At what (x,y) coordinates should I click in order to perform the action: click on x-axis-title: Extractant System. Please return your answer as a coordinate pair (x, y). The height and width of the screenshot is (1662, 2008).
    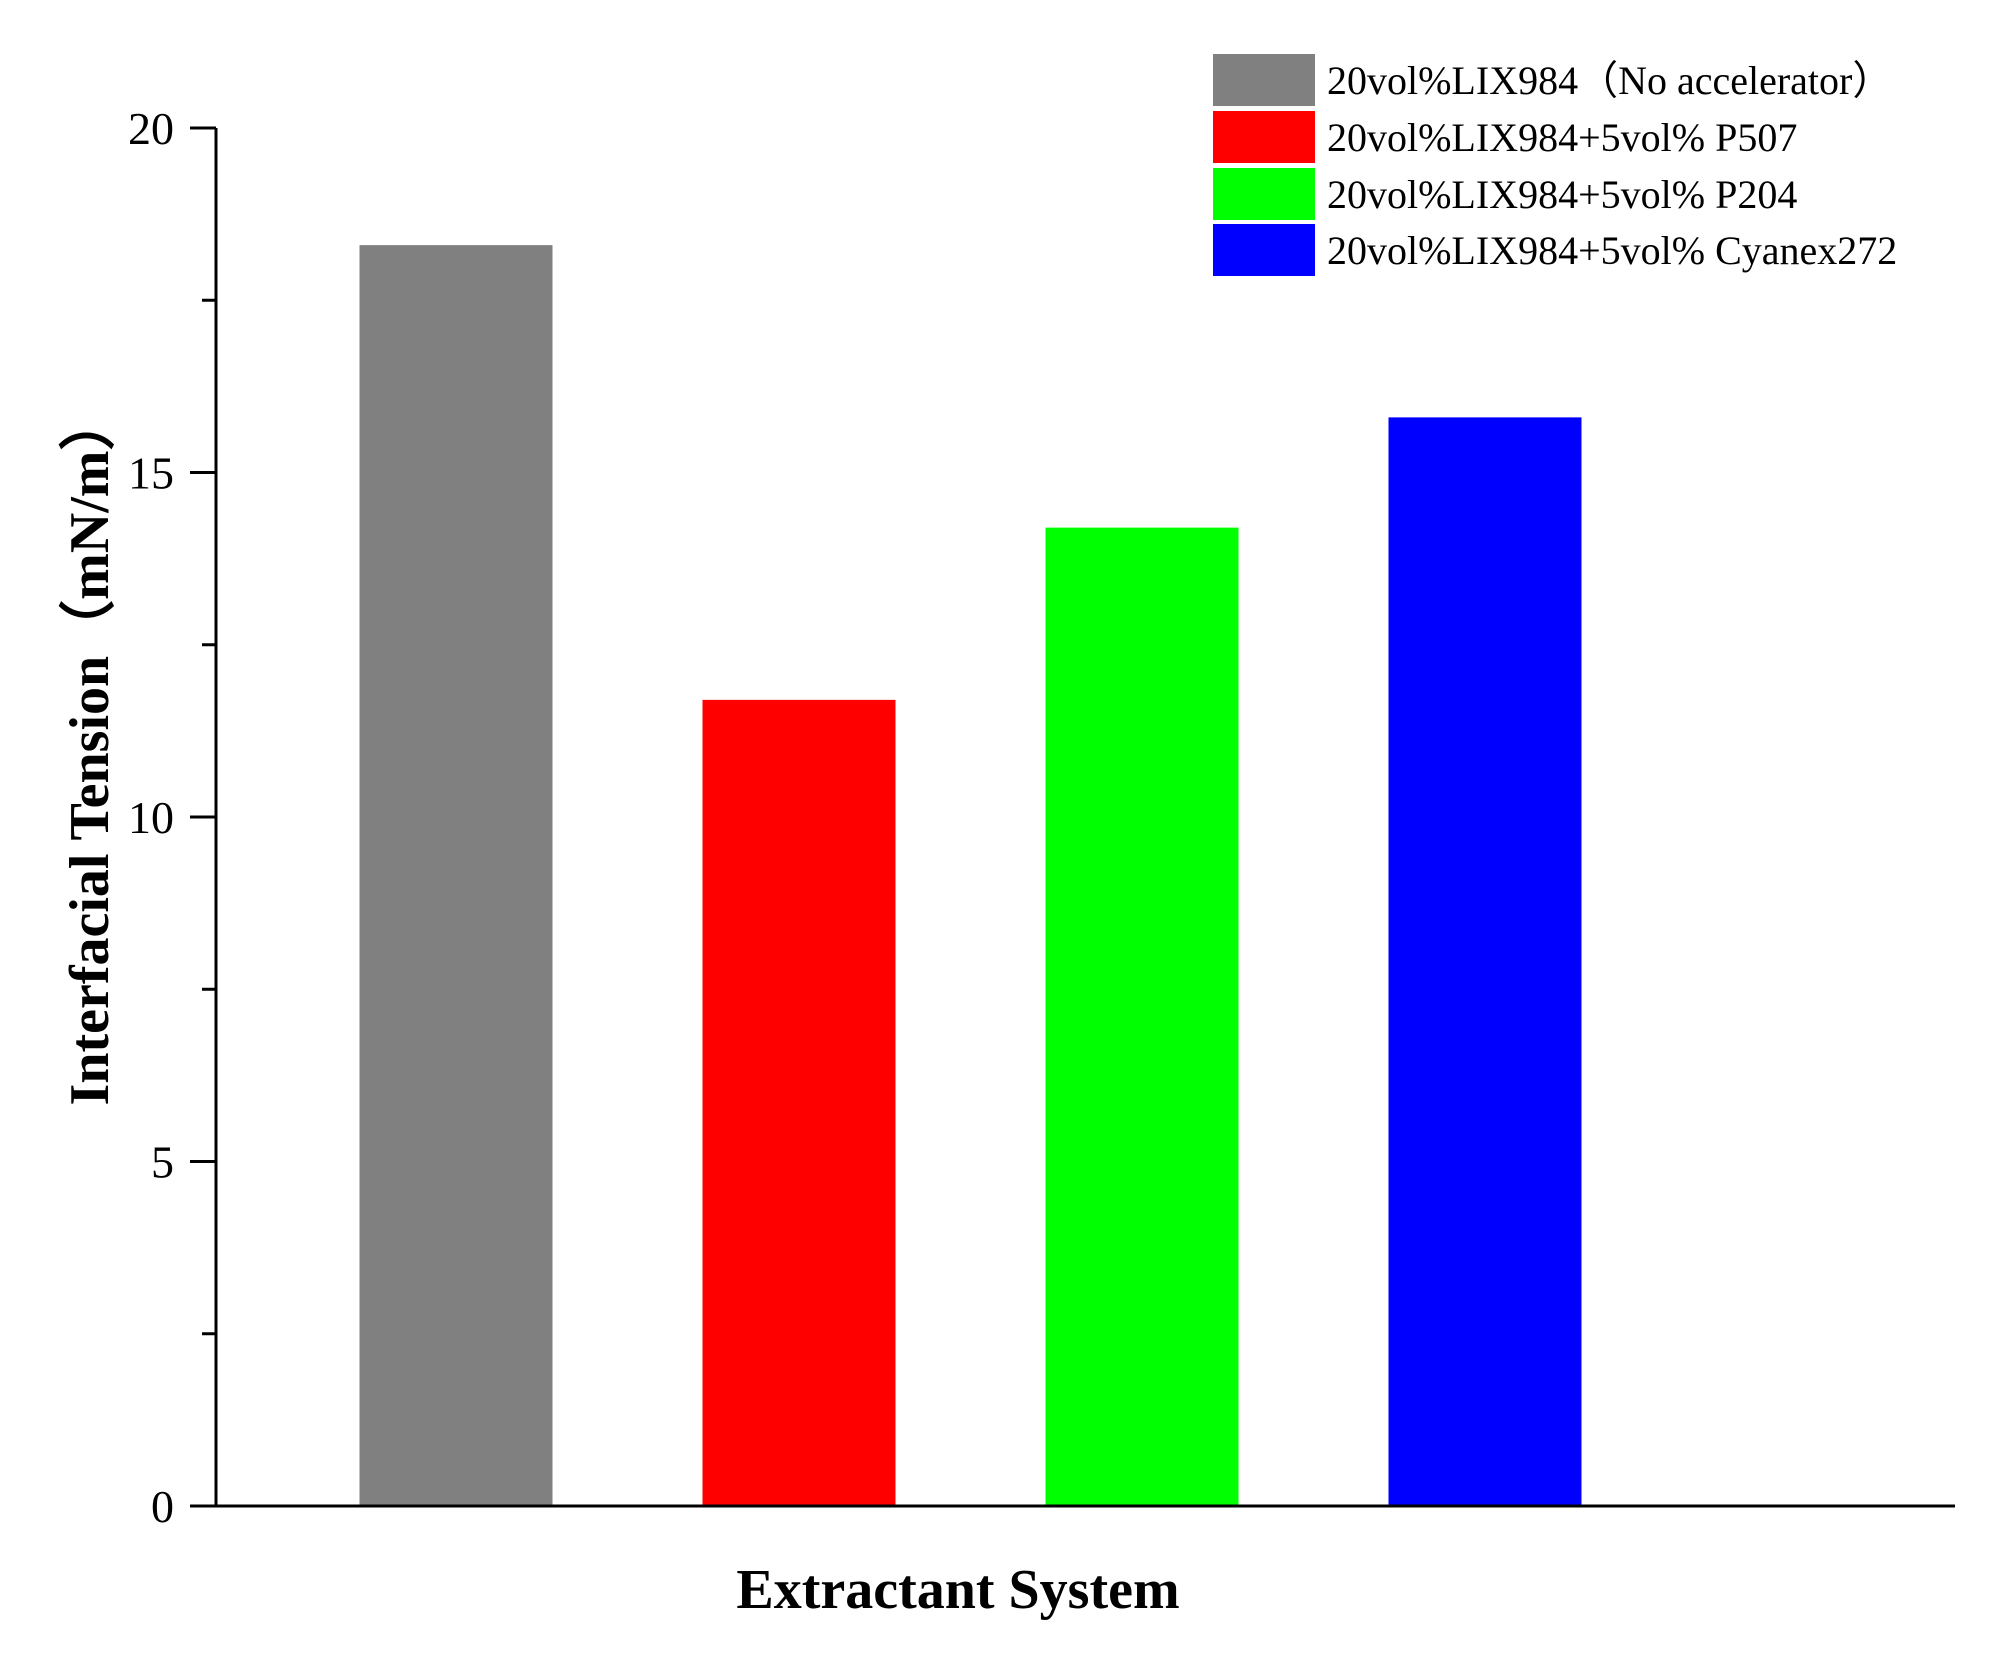
    Looking at the image, I should click on (957, 1590).